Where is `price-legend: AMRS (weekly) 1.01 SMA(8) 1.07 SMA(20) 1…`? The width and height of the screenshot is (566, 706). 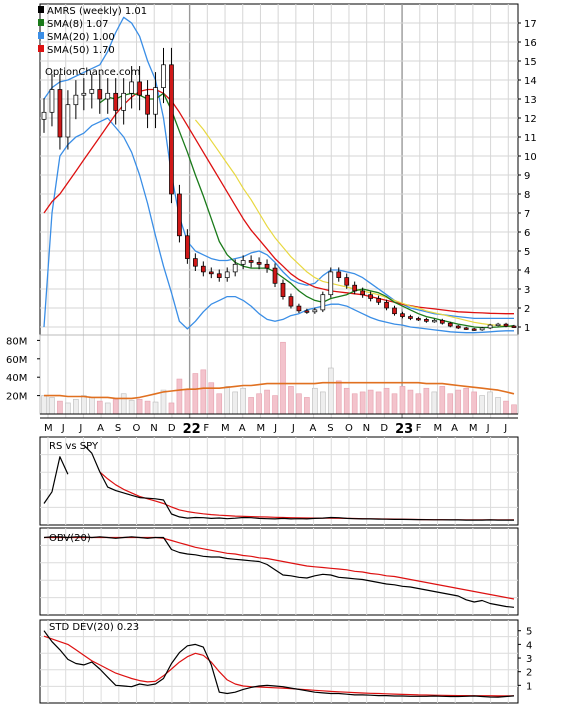
price-legend: AMRS (weekly) 1.01 SMA(8) 1.07 SMA(20) 1… is located at coordinates (92, 42).